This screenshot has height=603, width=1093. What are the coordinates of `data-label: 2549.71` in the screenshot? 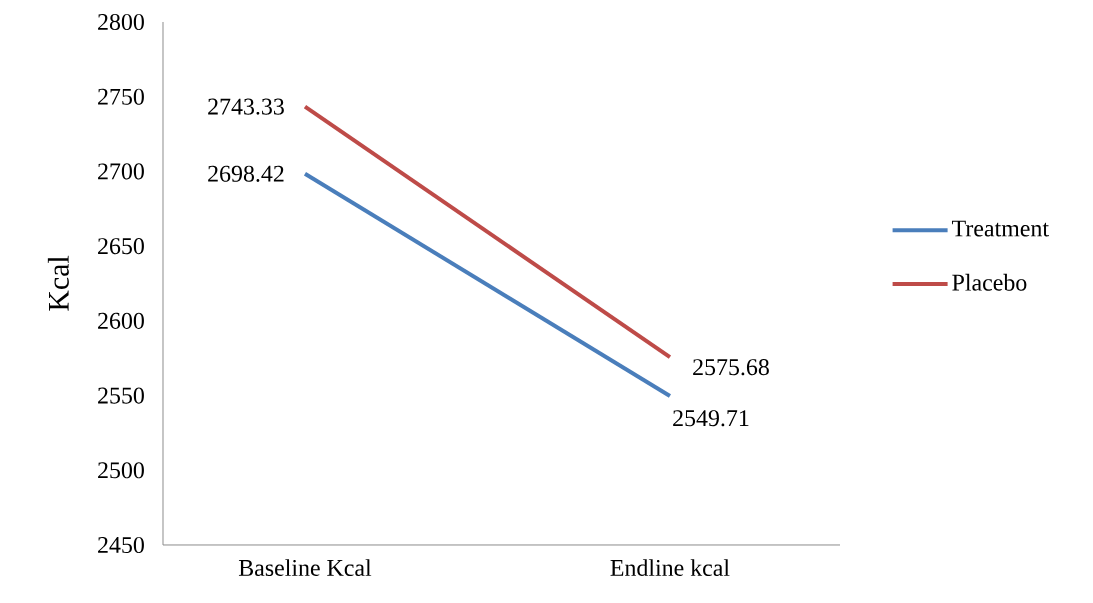 It's located at (711, 418).